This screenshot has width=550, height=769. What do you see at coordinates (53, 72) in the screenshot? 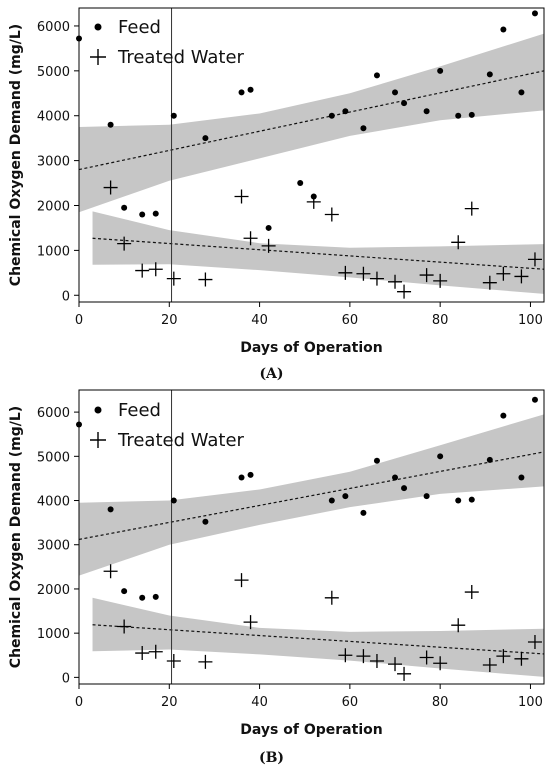
I see `a-y-tick-label-5000: 5000` at bounding box center [53, 72].